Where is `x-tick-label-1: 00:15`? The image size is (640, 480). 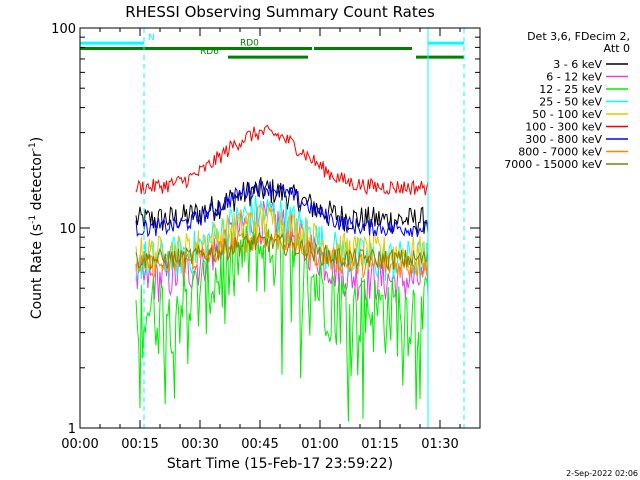 x-tick-label-1: 00:15 is located at coordinates (139, 444).